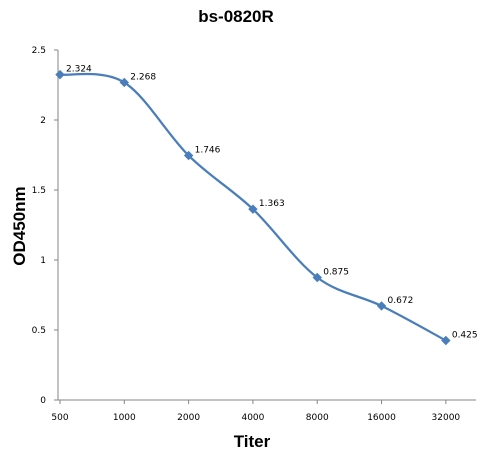 This screenshot has height=452, width=488. I want to click on data-label: 0.425, so click(465, 336).